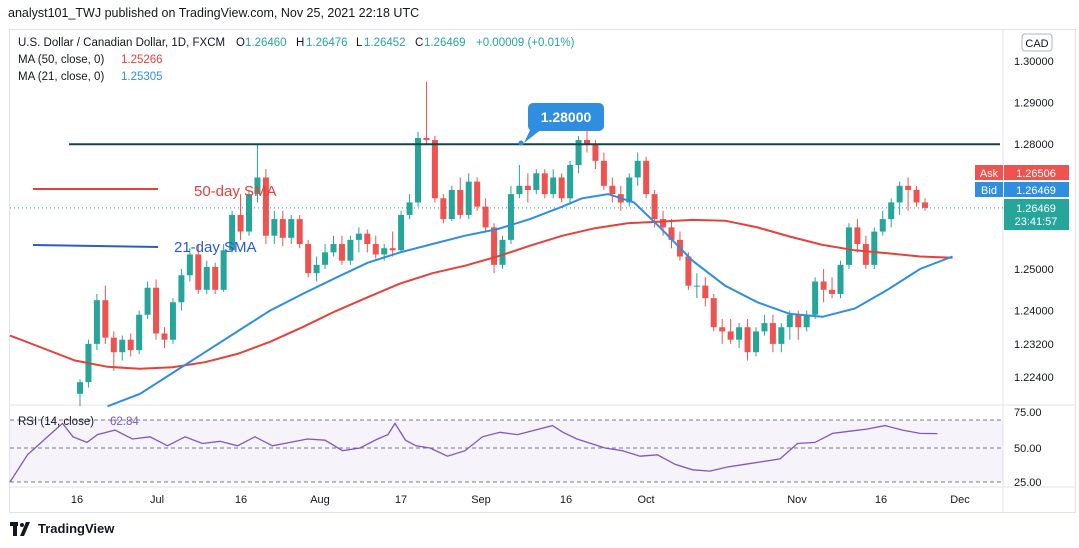  I want to click on price-tick-label: 1.24000, so click(1034, 312).